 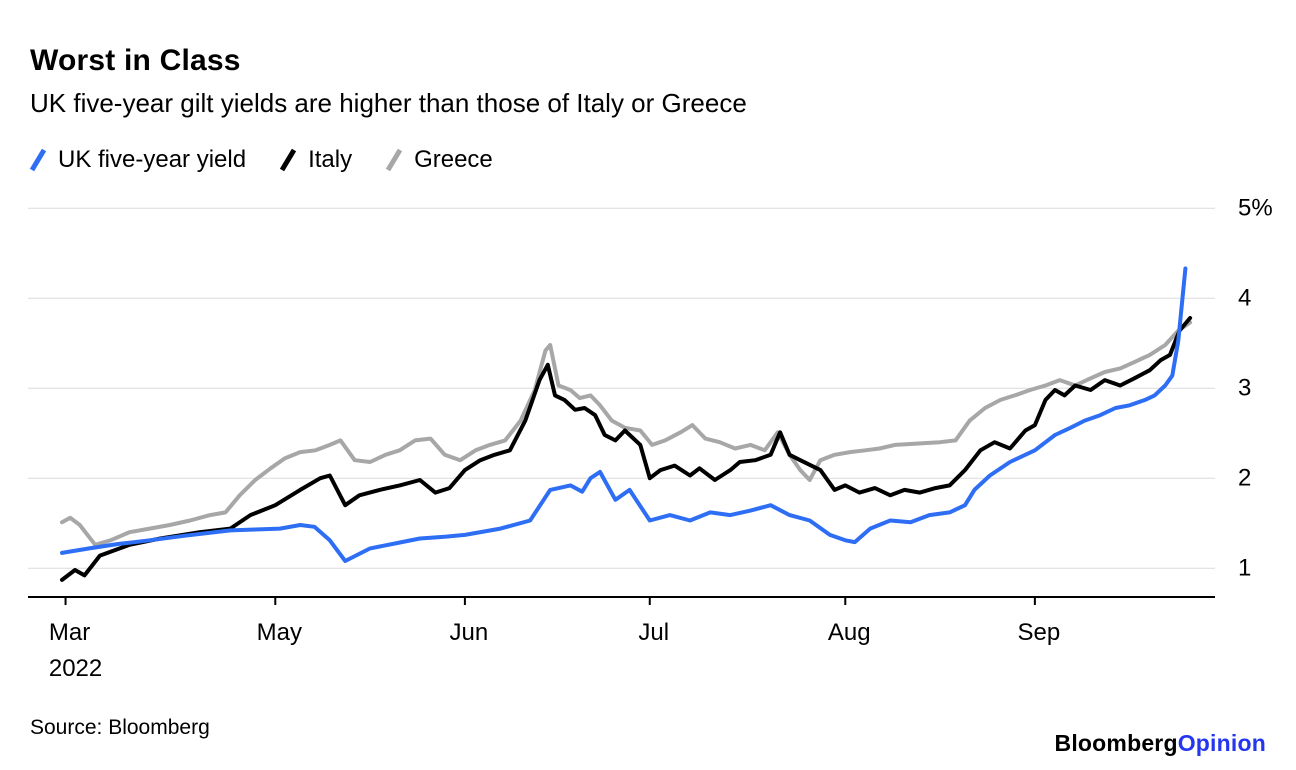 What do you see at coordinates (453, 159) in the screenshot?
I see `legend-label-greece: Greece` at bounding box center [453, 159].